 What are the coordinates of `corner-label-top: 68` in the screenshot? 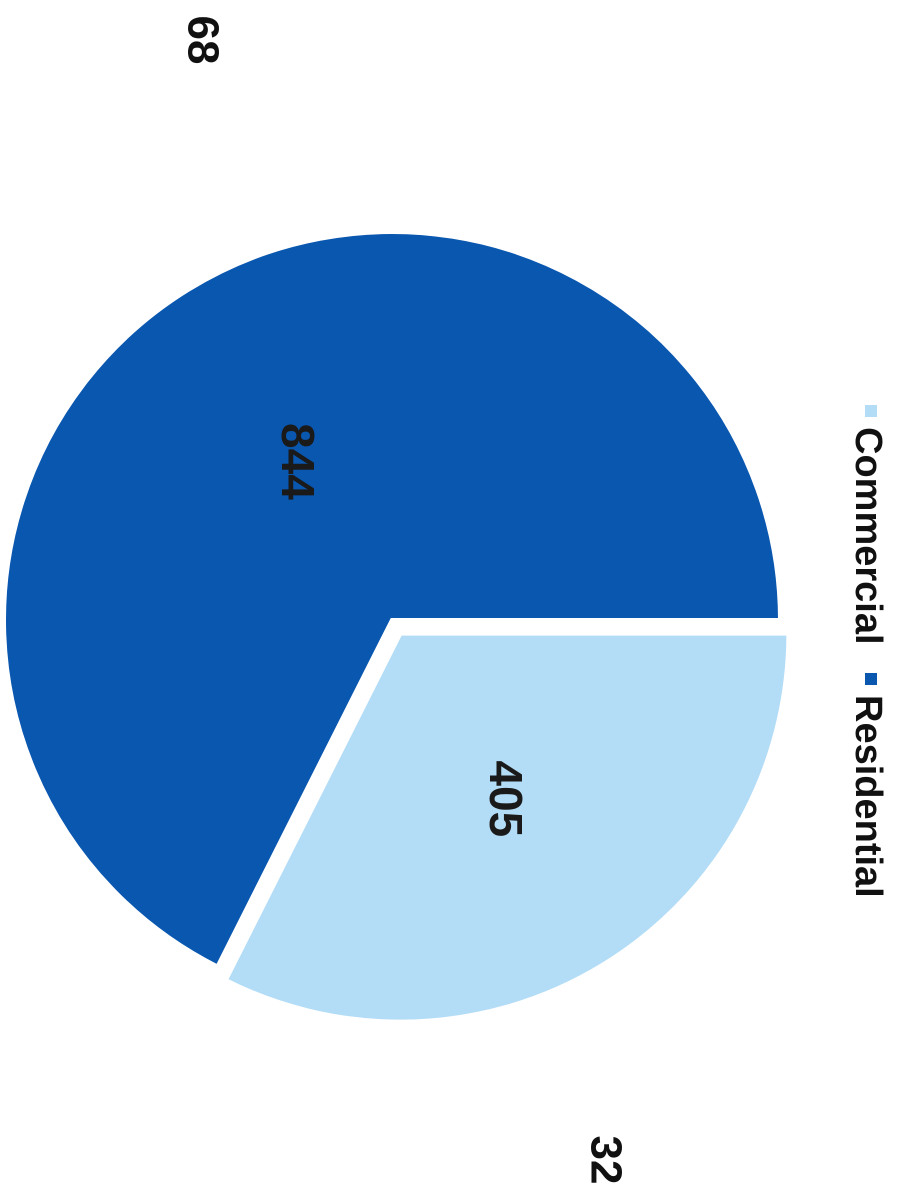 It's located at (202, 40).